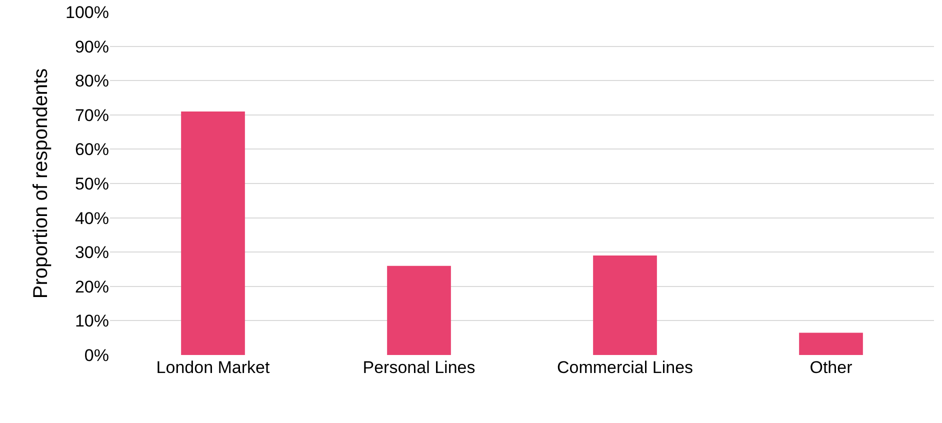 This screenshot has width=942, height=423. I want to click on y-tick-label: 40%, so click(91, 218).